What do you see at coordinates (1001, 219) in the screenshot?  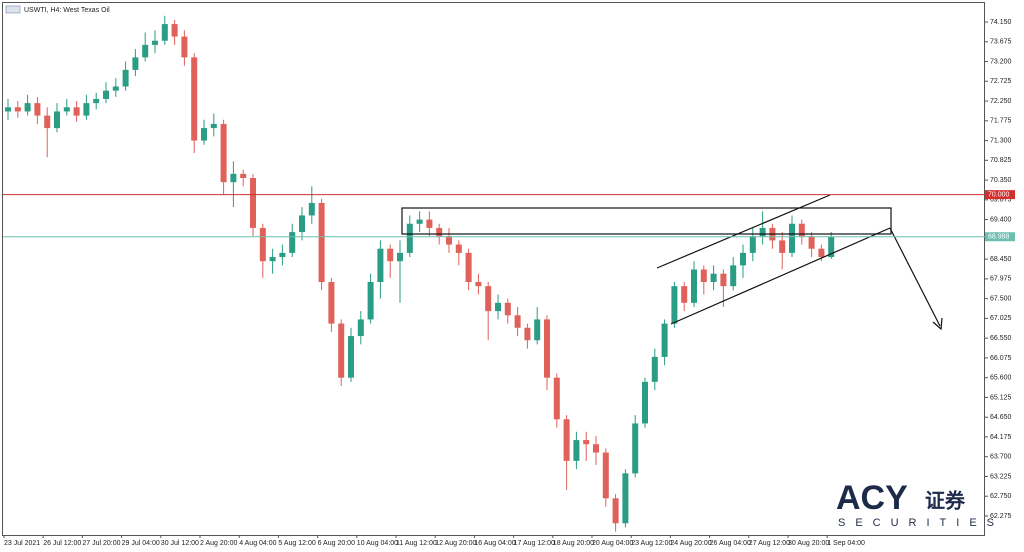 I see `y-tick-label: 69.400` at bounding box center [1001, 219].